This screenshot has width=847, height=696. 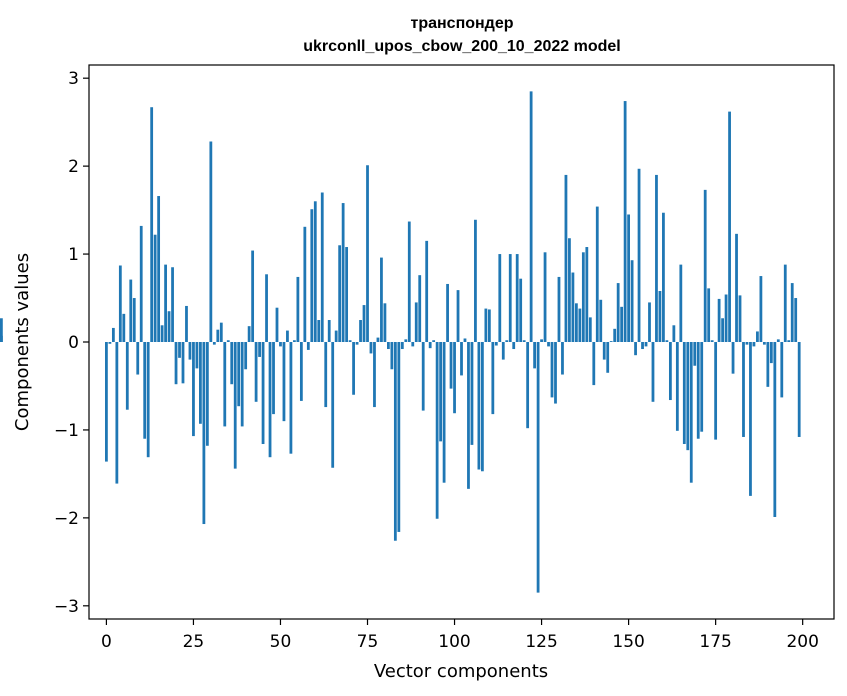 I want to click on y-tick-label: −1, so click(x=66, y=431).